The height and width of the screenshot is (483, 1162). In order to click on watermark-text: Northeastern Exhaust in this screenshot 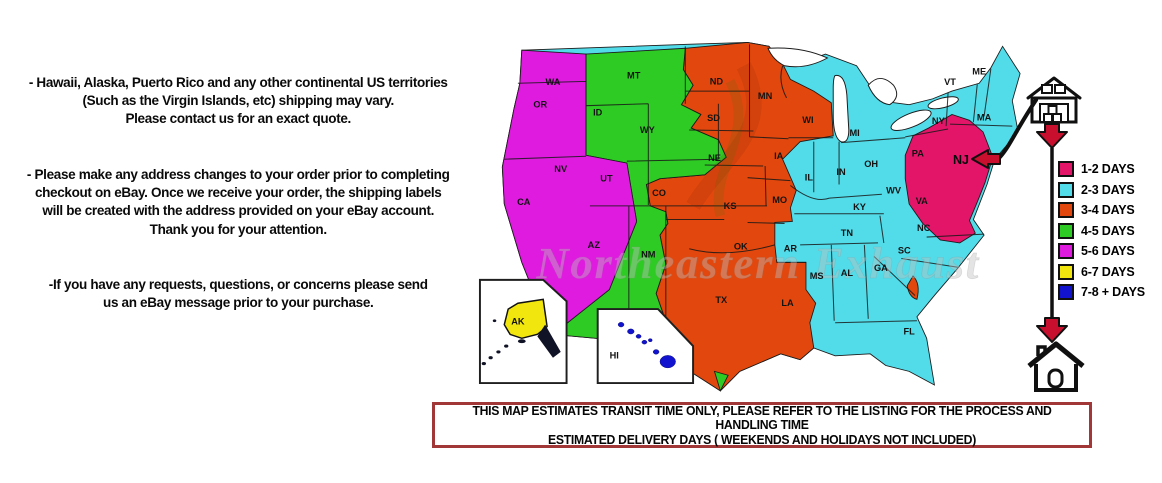, I will do `click(757, 263)`.